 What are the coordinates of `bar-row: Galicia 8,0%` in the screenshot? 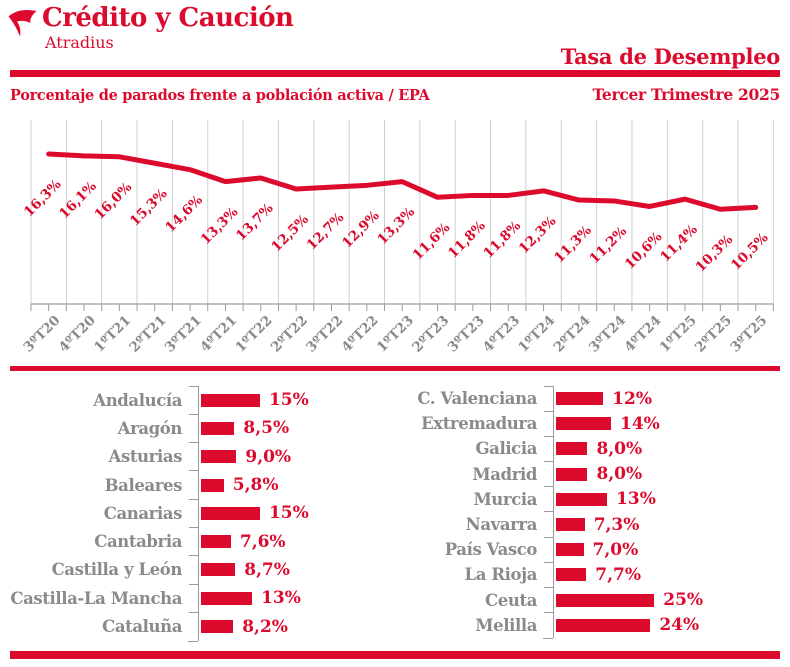 It's located at (570, 448).